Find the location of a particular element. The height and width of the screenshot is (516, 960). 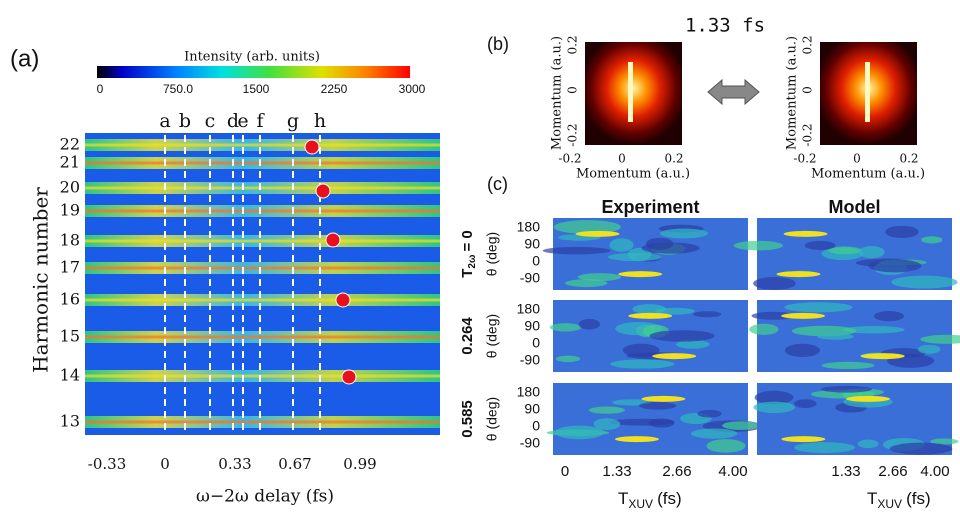

momentum-map is located at coordinates (633, 93).